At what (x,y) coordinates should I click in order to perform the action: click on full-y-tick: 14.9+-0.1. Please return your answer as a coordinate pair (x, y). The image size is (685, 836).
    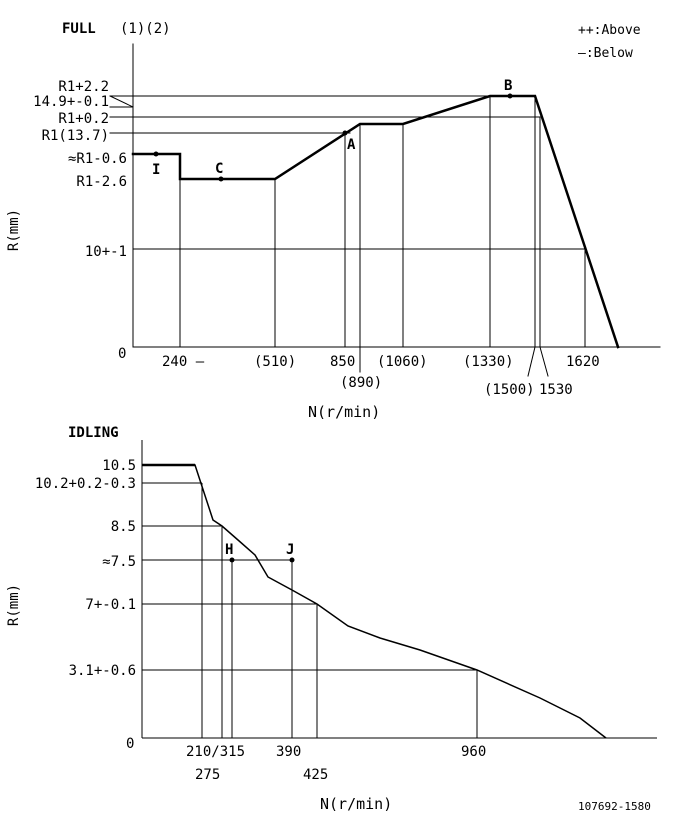
    Looking at the image, I should click on (71, 102).